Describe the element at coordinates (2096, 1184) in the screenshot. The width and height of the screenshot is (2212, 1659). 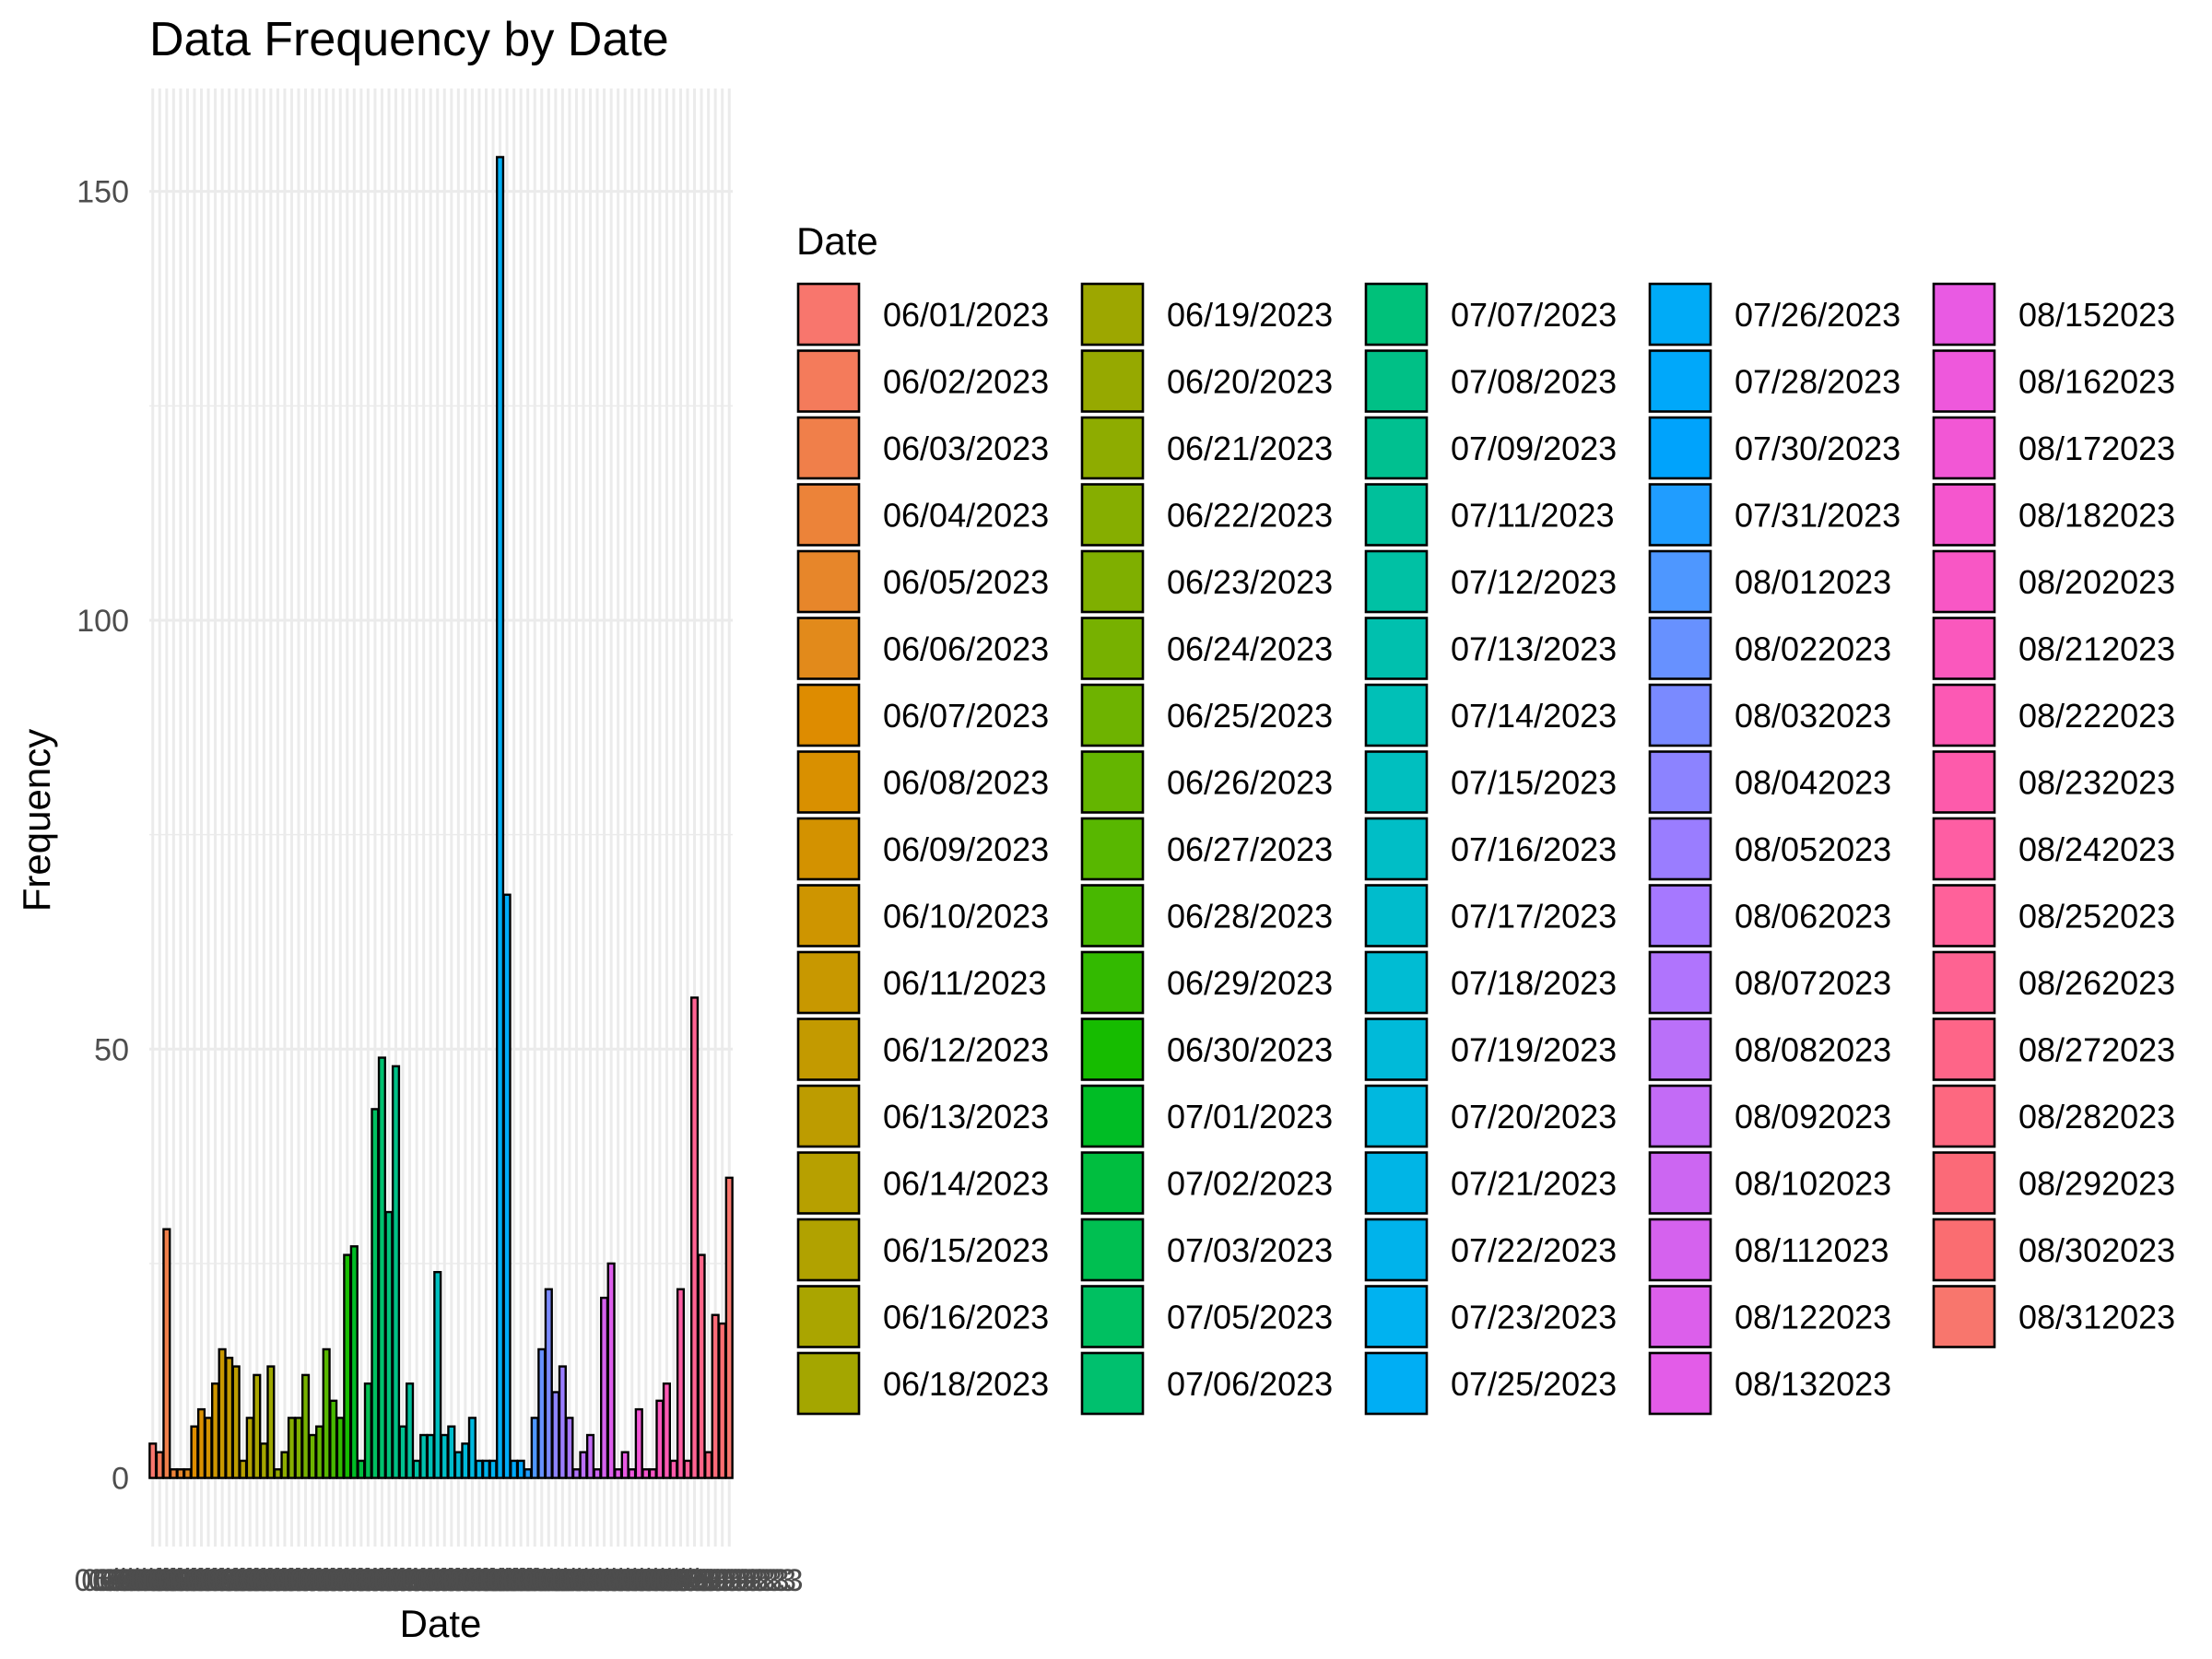
I see `legend-label: 08/292023` at that location.